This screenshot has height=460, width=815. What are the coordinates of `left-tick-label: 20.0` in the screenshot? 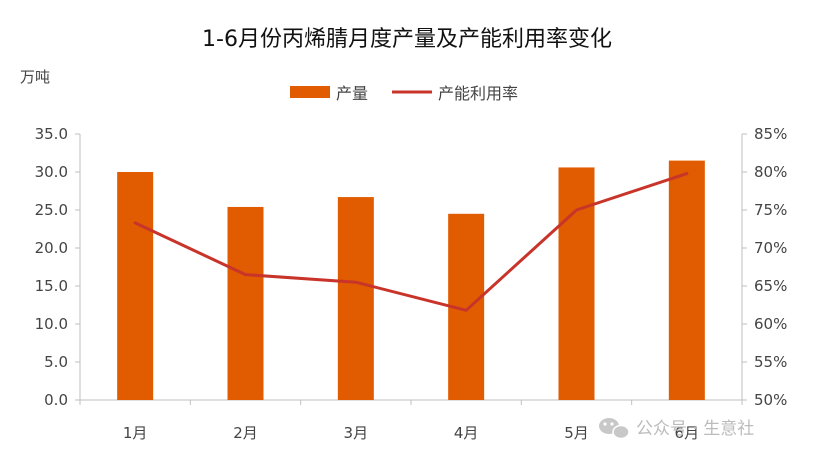 It's located at (51, 248).